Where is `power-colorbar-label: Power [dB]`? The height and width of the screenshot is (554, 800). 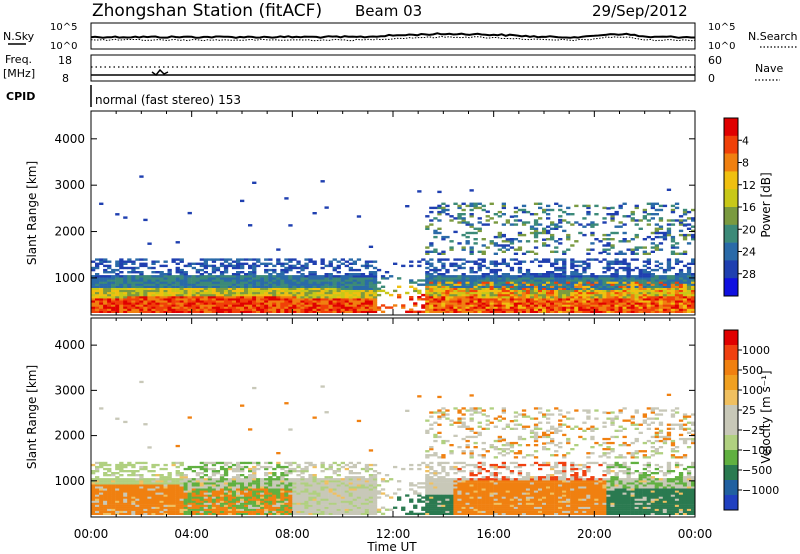 power-colorbar-label: Power [dB] is located at coordinates (766, 204).